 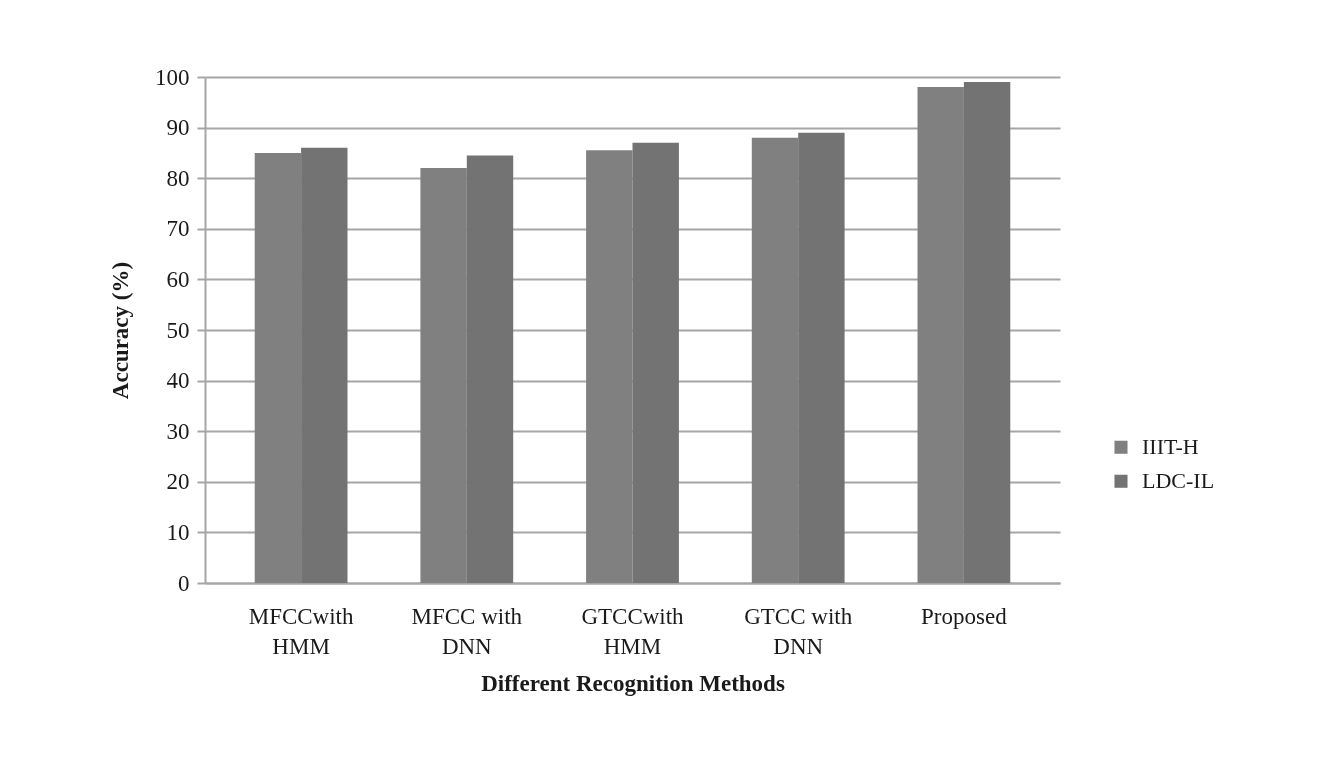 I want to click on y-axis-title: Accuracy (%), so click(x=120, y=330).